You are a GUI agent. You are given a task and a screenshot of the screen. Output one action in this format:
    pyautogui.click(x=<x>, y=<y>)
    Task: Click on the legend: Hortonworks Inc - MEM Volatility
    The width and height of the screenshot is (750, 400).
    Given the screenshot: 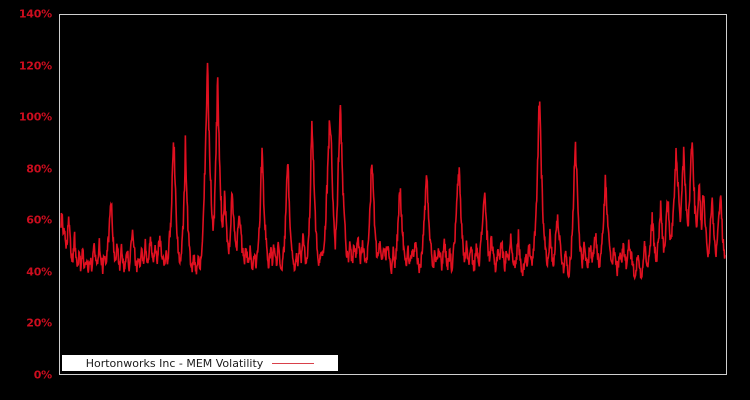 What is the action you would take?
    pyautogui.click(x=200, y=363)
    